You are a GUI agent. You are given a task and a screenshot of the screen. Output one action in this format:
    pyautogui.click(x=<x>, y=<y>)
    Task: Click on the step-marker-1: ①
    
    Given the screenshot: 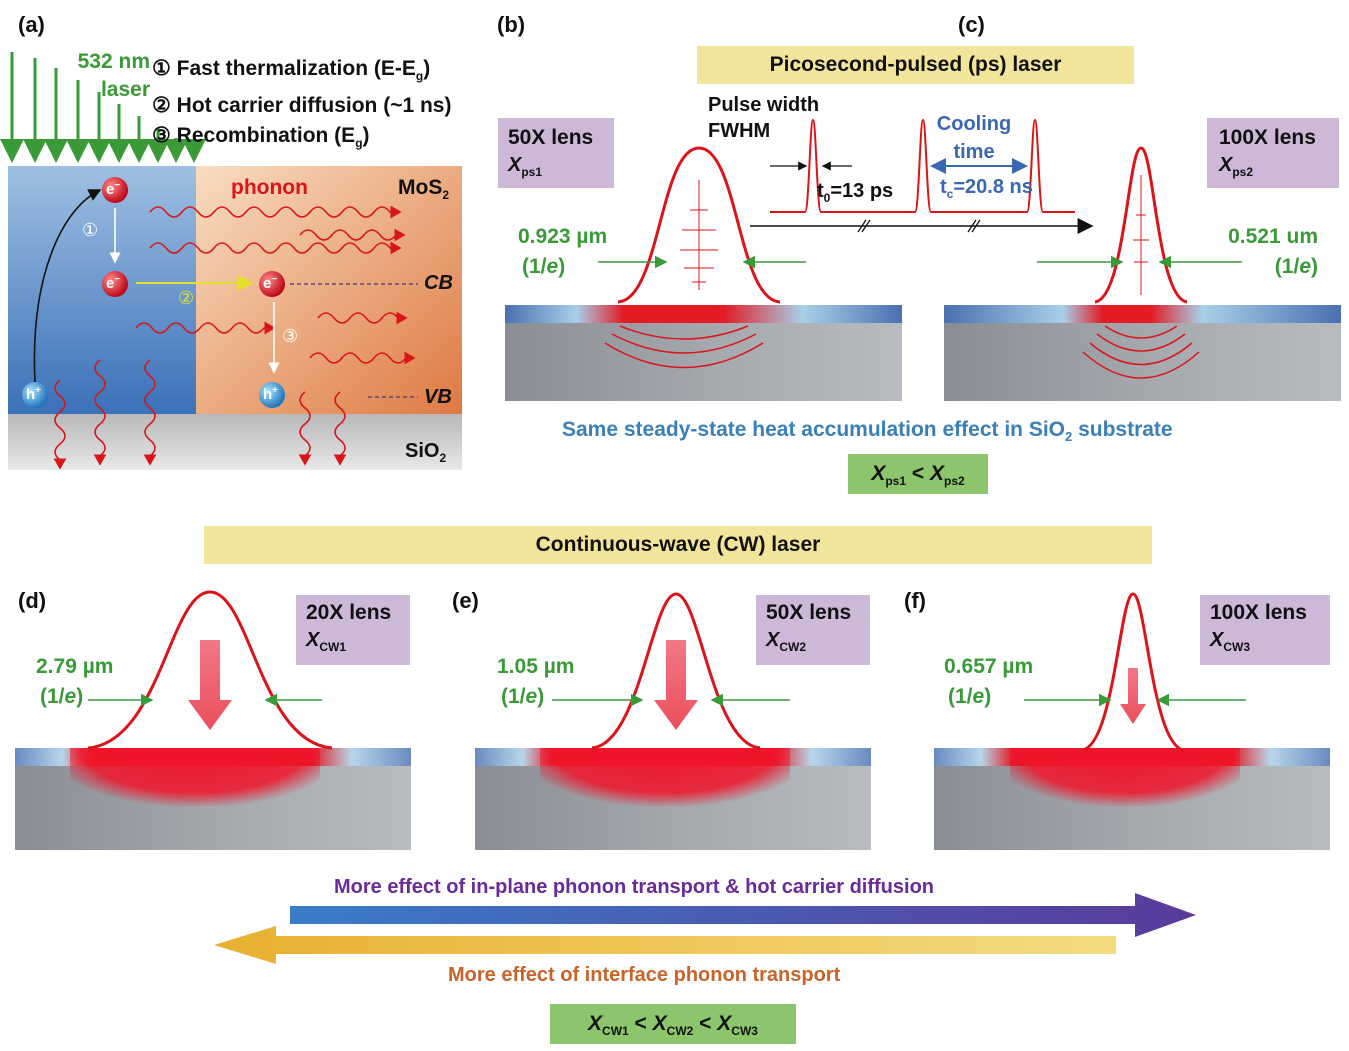 What is the action you would take?
    pyautogui.click(x=90, y=230)
    